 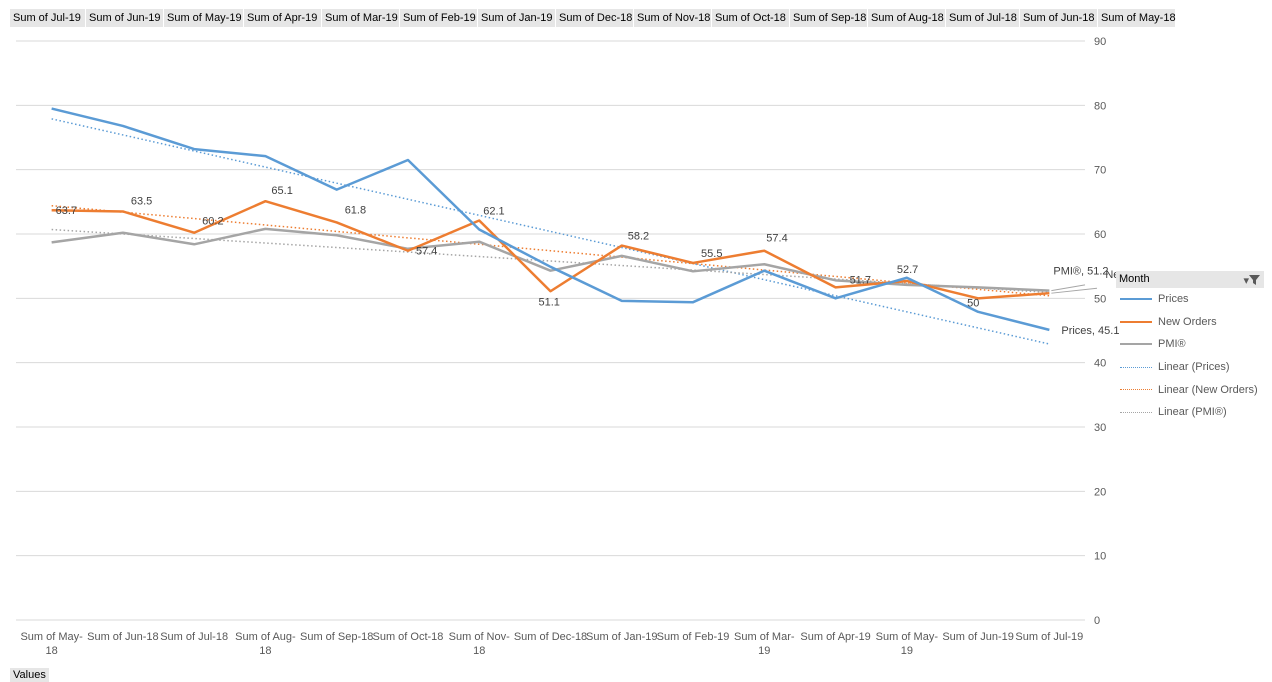 What do you see at coordinates (1194, 367) in the screenshot?
I see `legend-label: Linear (Prices)` at bounding box center [1194, 367].